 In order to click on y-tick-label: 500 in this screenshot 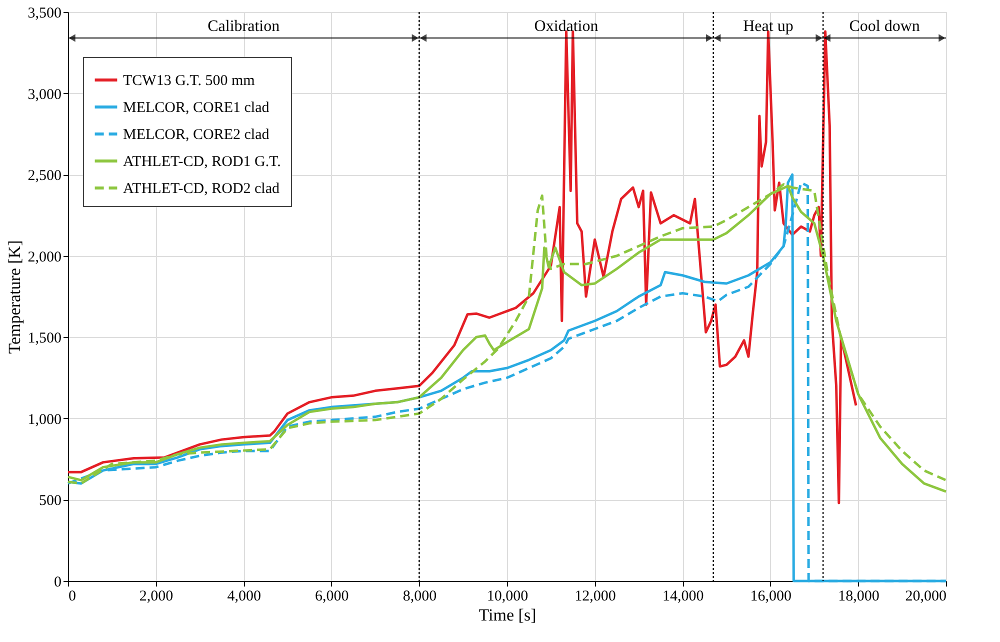, I will do `click(50, 501)`.